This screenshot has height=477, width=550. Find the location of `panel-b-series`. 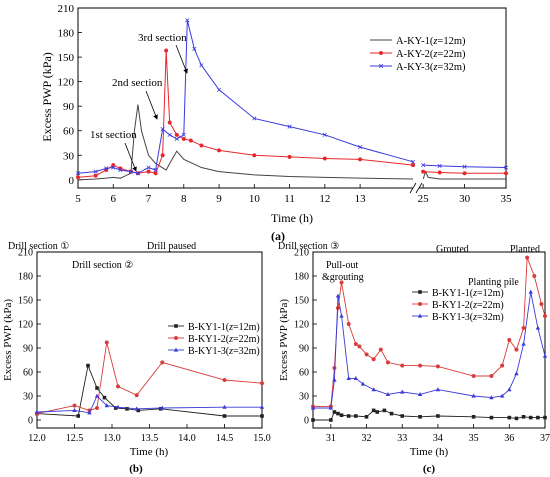

panel-b-series is located at coordinates (149, 379).